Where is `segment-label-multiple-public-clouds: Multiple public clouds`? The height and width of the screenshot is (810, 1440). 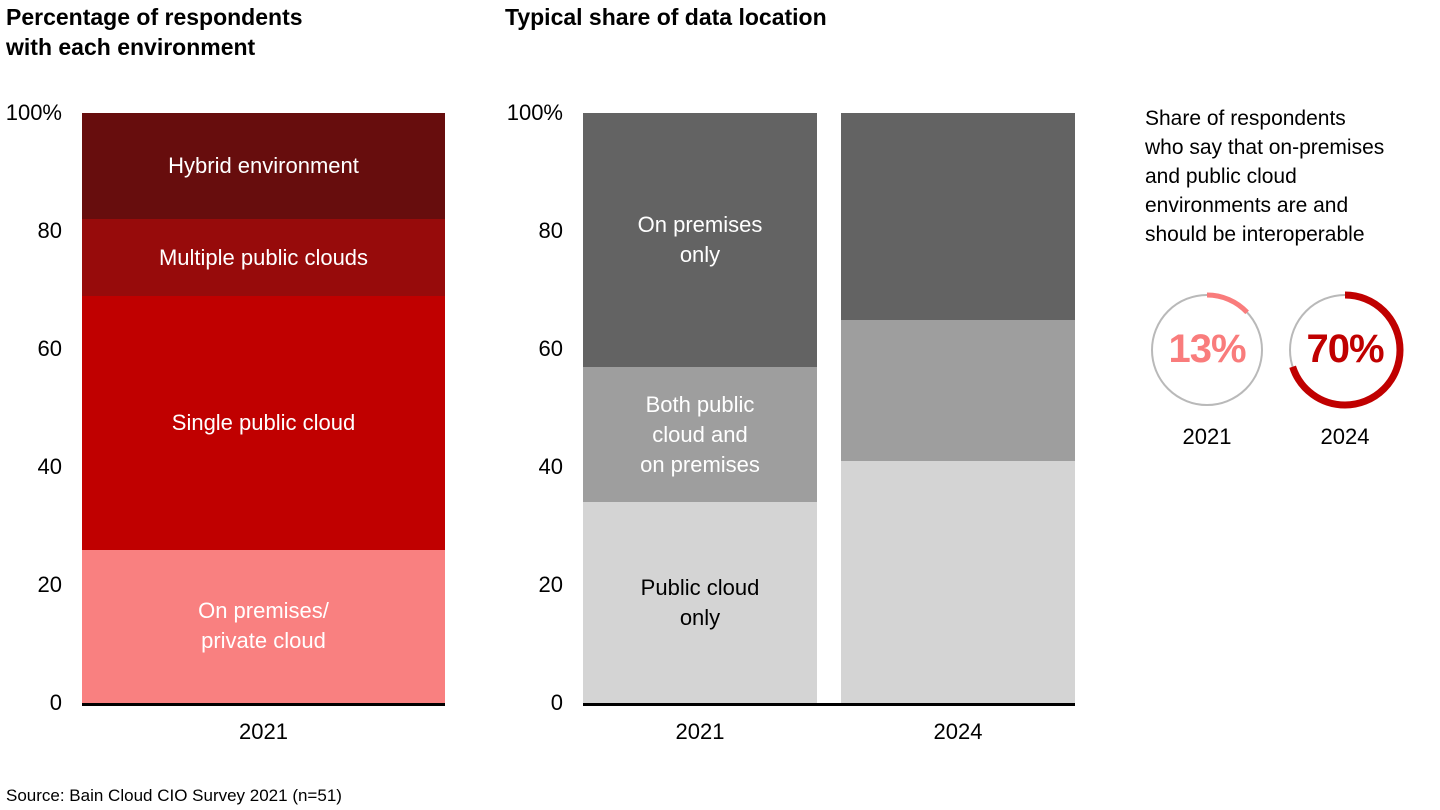 segment-label-multiple-public-clouds: Multiple public clouds is located at coordinates (263, 257).